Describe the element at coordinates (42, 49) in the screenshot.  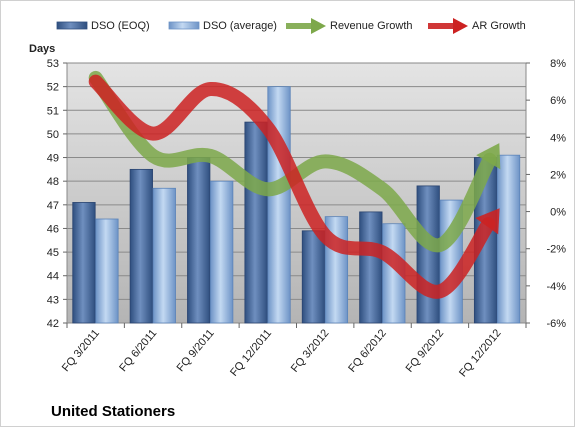
I see `y-axis-label: Days` at that location.